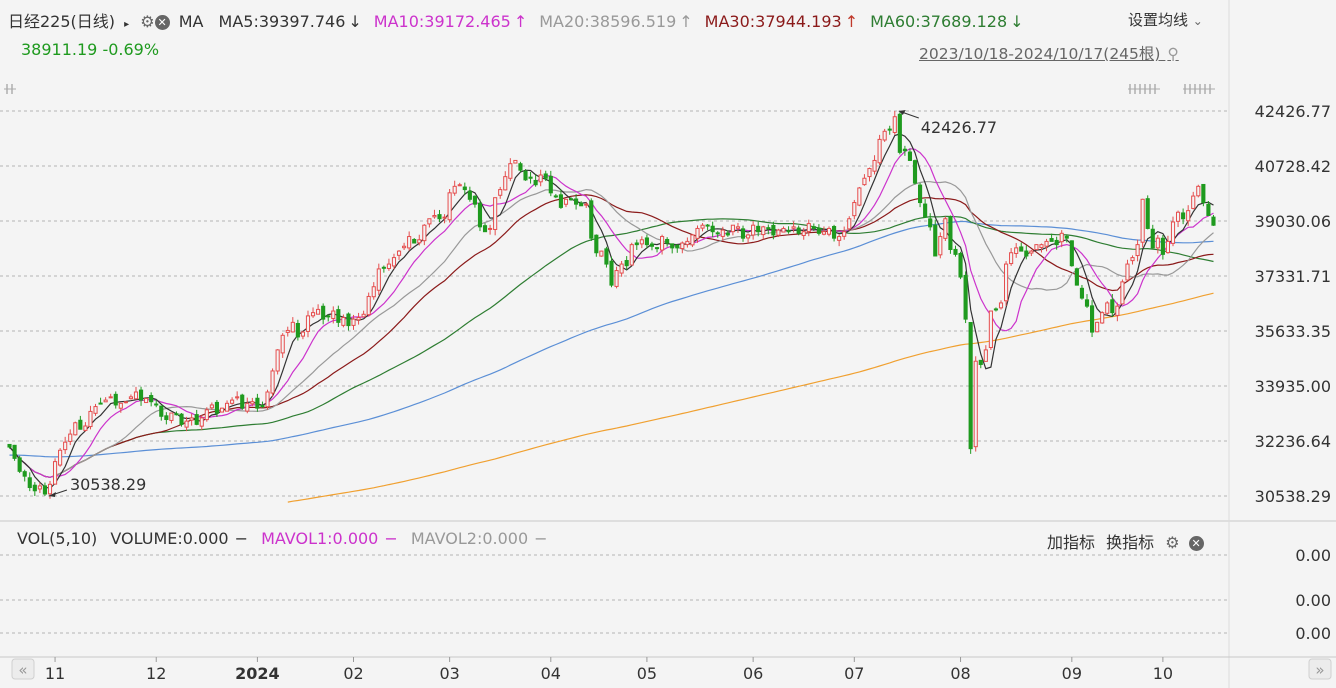 Image resolution: width=1336 pixels, height=688 pixels. I want to click on ma-settings-button: 设置均线 ⌄, so click(1165, 19).